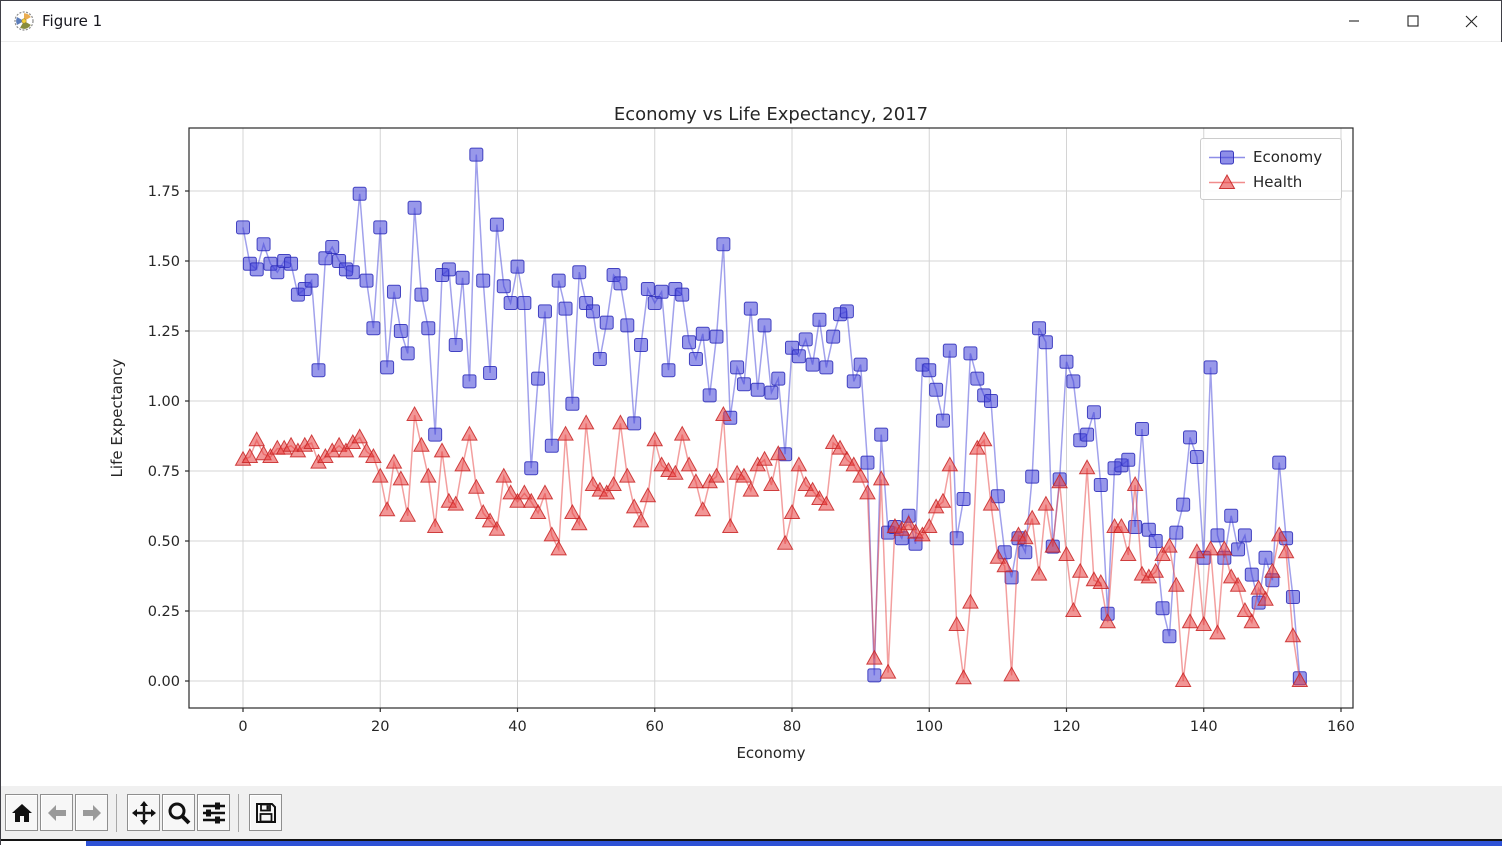  I want to click on x-tick-label: 160, so click(1341, 727).